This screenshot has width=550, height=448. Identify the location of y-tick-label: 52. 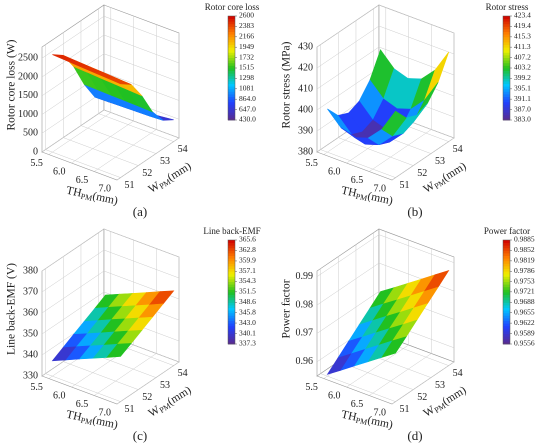
(147, 173).